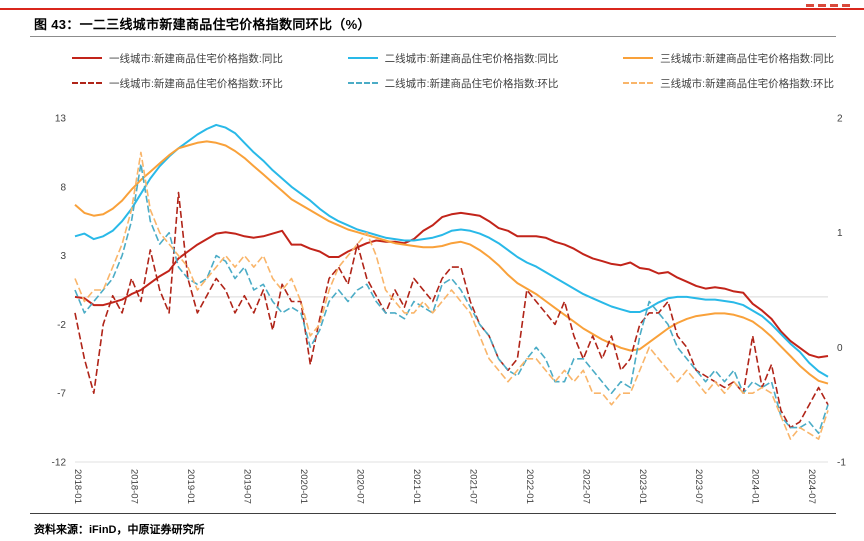  I want to click on y-axis-right-tick-label: -1, so click(841, 463).